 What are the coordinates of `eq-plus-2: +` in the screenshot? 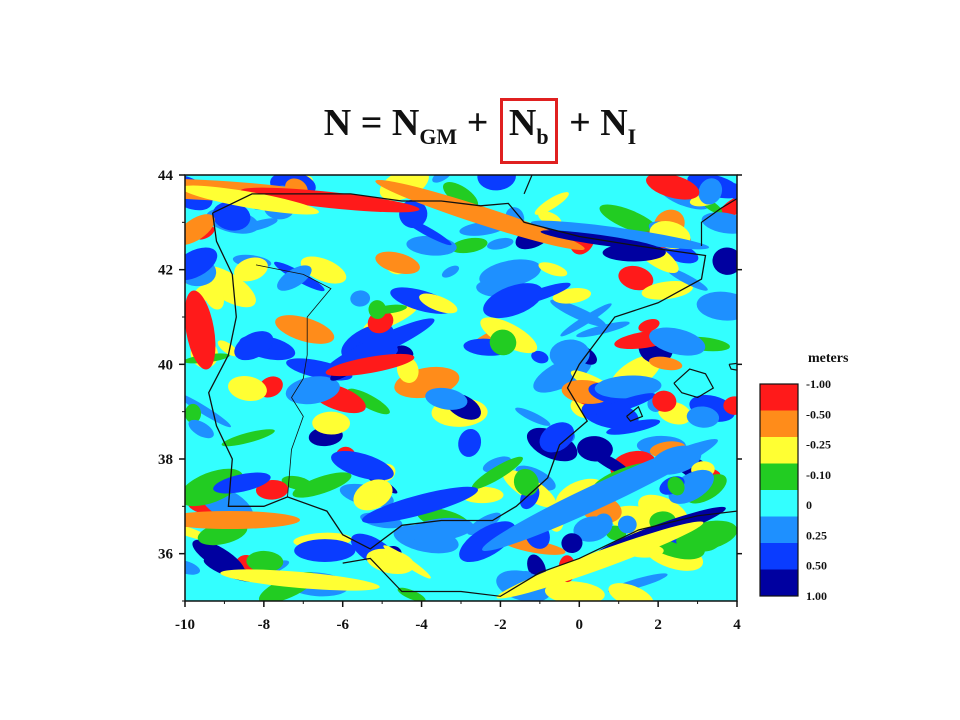 It's located at (580, 123).